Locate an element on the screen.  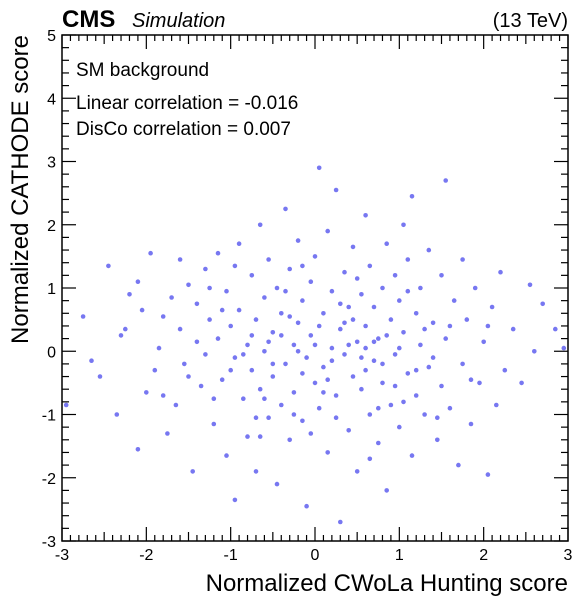
x-tick-label: 1 is located at coordinates (399, 555).